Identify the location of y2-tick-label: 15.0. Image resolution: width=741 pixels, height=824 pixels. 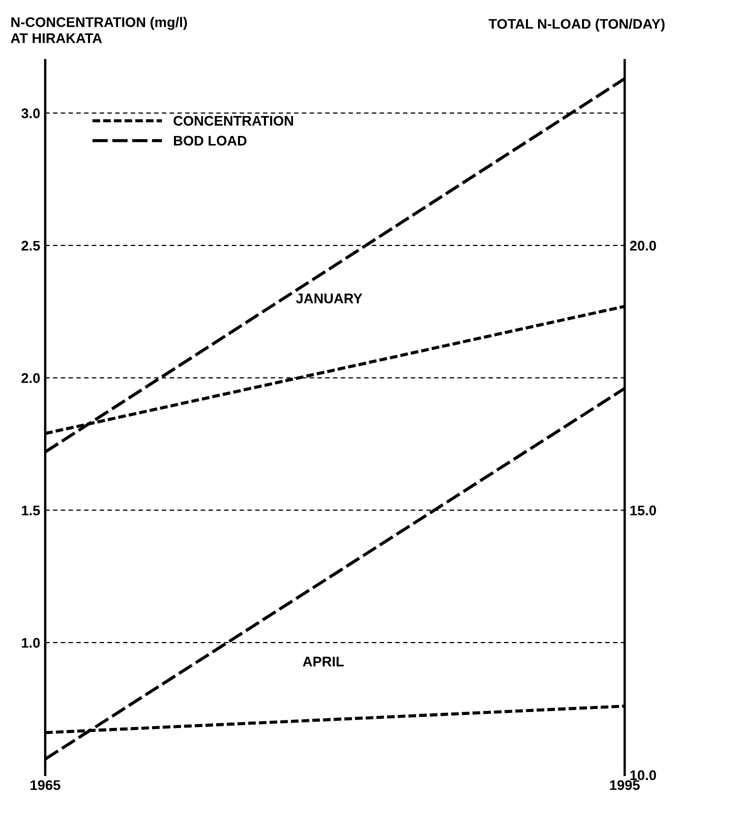
(643, 511).